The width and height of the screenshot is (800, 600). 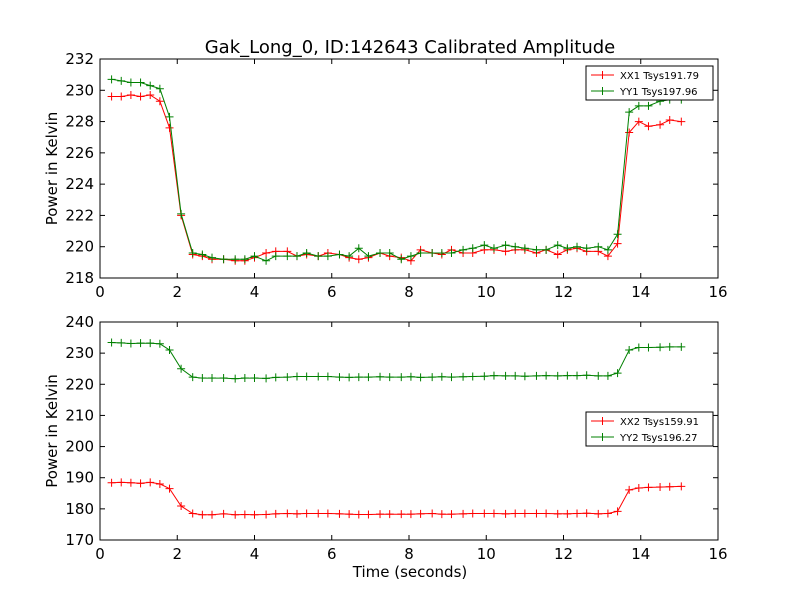 What do you see at coordinates (79, 447) in the screenshot?
I see `y-tick-label: 200` at bounding box center [79, 447].